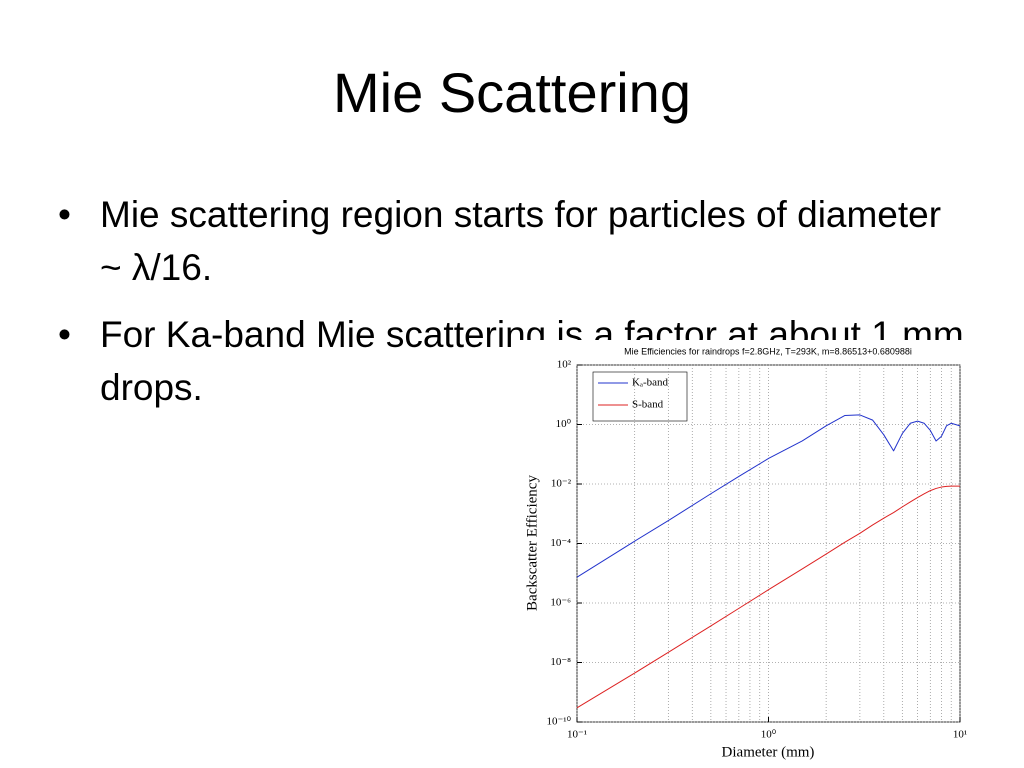 The image size is (1024, 768). I want to click on y-tick-label: 10⁰, so click(564, 424).